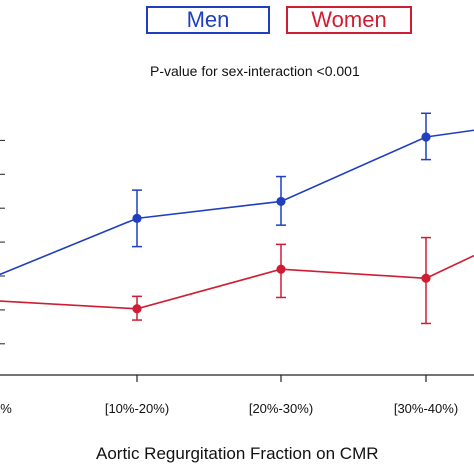 The image size is (474, 474). I want to click on x-tick-labels: % [10%-20%) [20%-30%) [30%-40%), so click(229, 408).